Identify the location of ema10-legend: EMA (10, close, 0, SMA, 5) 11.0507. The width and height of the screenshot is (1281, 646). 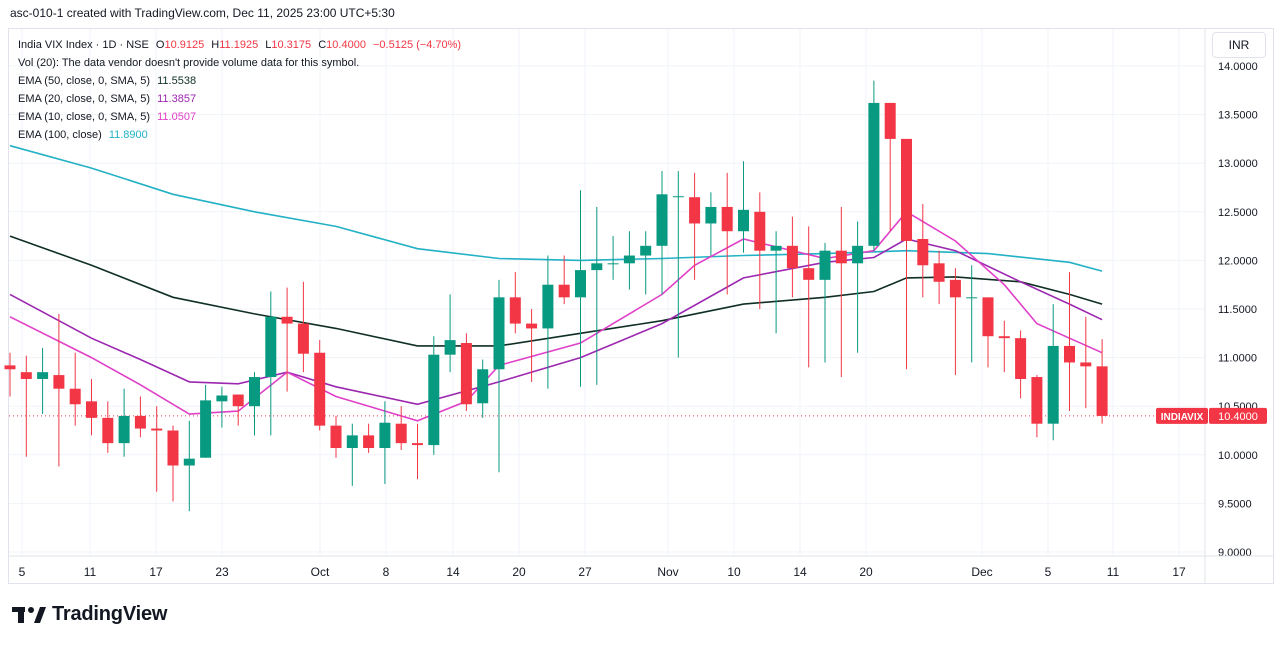
(239, 117).